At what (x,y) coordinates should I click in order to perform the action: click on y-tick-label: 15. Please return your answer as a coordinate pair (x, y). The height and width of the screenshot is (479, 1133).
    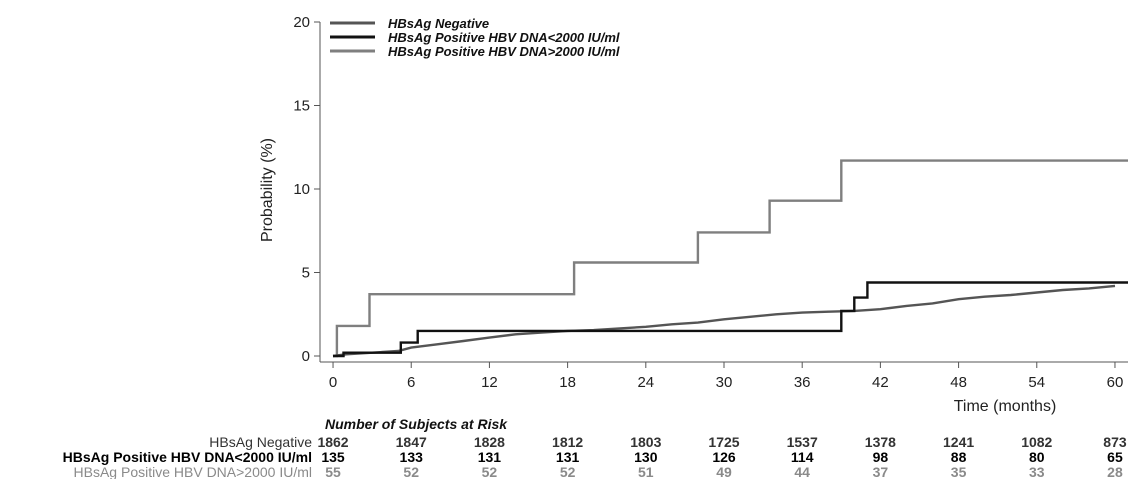
    Looking at the image, I should click on (301, 106).